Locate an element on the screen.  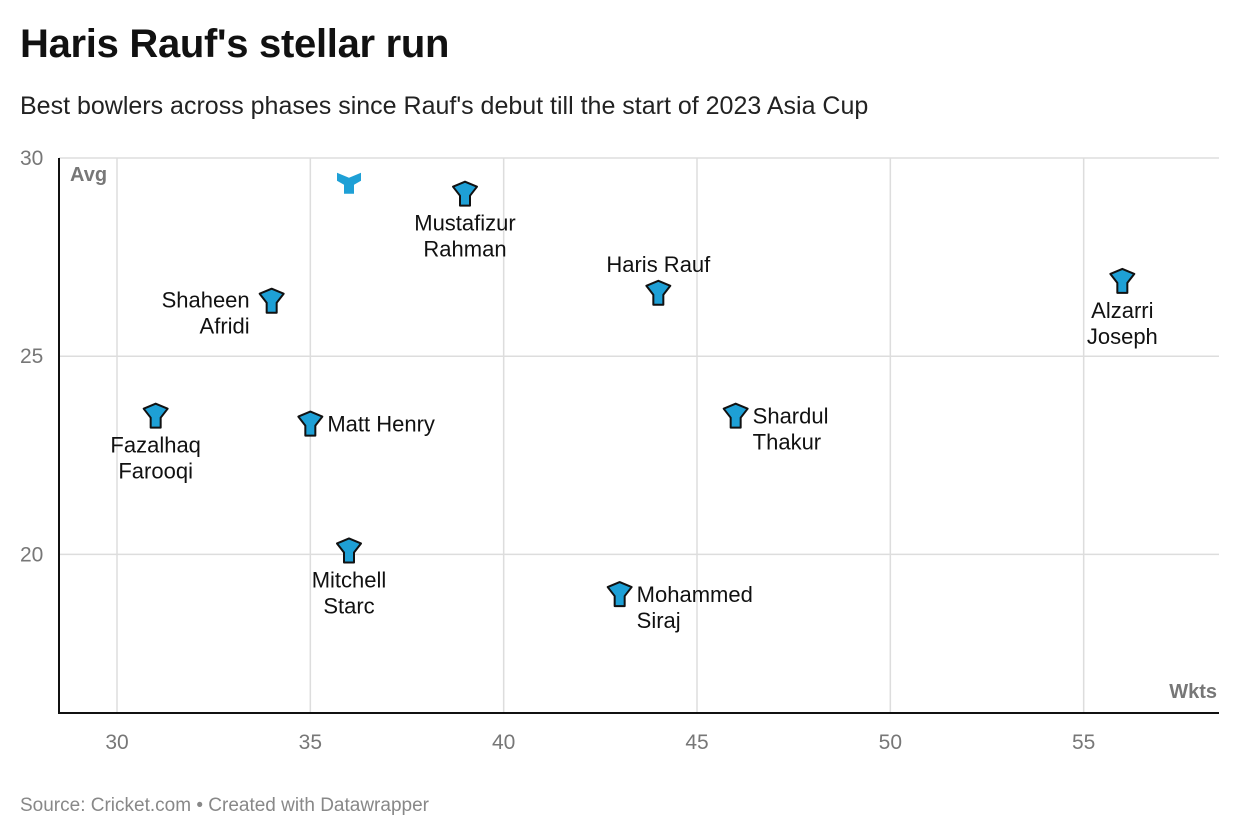
point-label-line: Matt Henry is located at coordinates (381, 424).